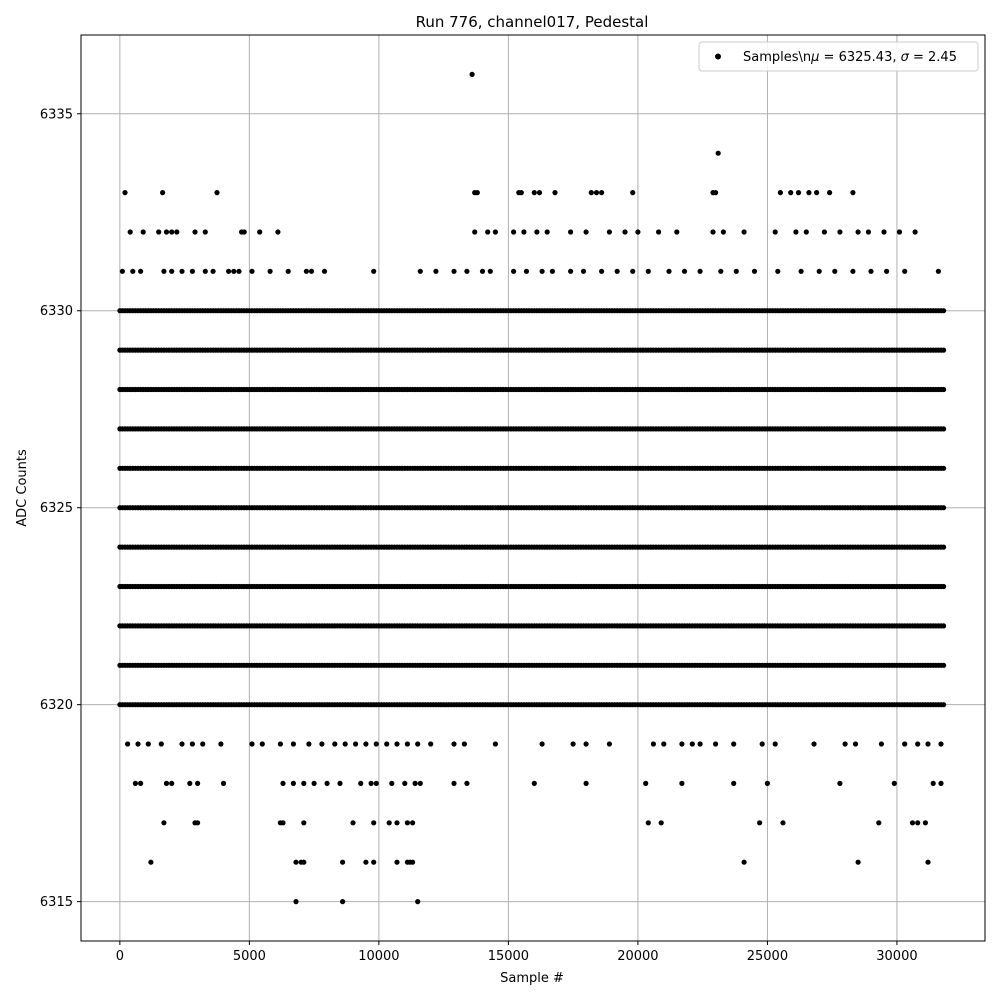  Describe the element at coordinates (22, 488) in the screenshot. I see `y-axis-title: ADC Counts` at that location.